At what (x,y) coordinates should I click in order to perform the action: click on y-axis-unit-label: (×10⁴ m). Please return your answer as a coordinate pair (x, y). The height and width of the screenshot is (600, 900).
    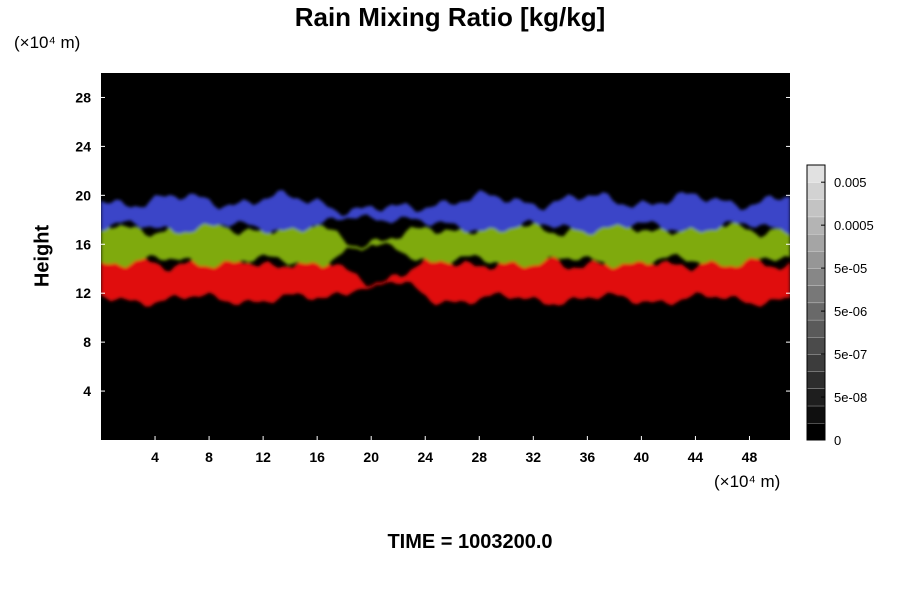
    Looking at the image, I should click on (47, 42).